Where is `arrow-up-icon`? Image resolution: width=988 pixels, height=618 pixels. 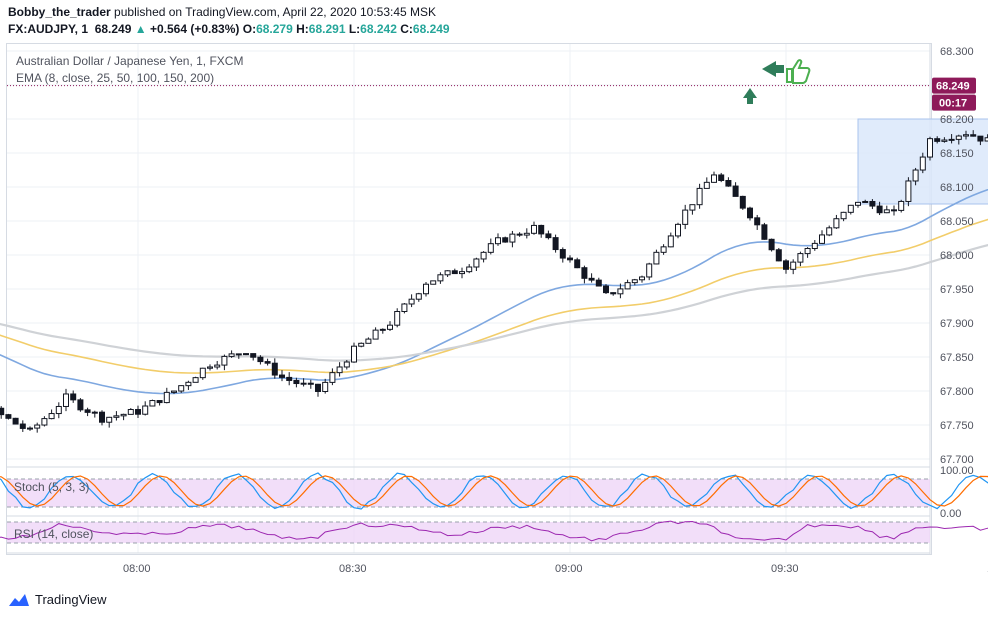
arrow-up-icon is located at coordinates (750, 96).